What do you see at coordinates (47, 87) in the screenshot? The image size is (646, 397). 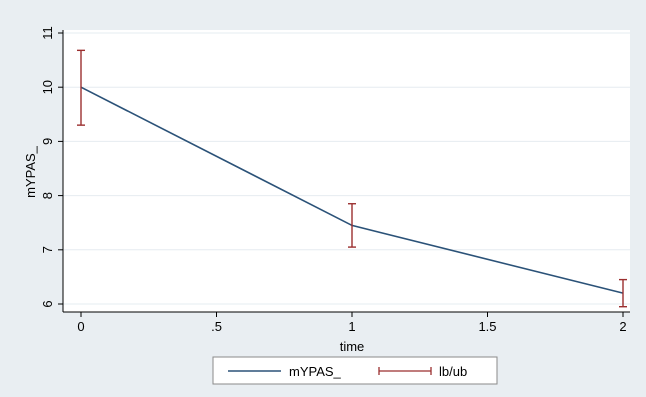 I see `y-tick-label-10: 10` at bounding box center [47, 87].